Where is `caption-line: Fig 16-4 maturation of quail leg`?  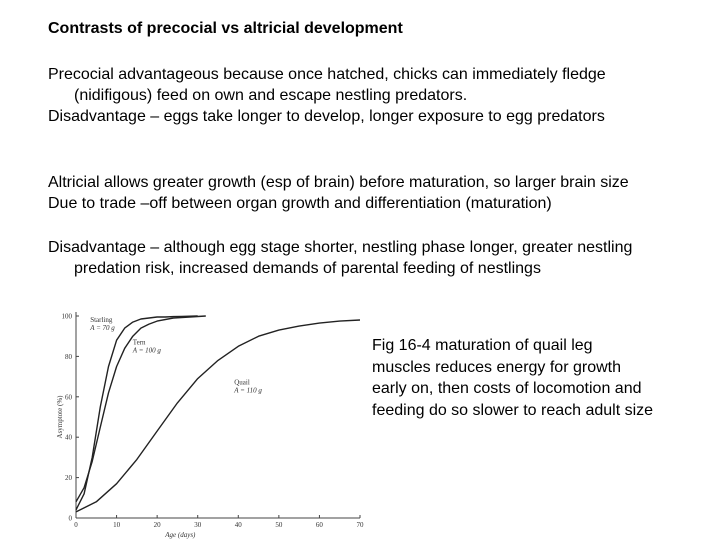 caption-line: Fig 16-4 maturation of quail leg is located at coordinates (482, 345).